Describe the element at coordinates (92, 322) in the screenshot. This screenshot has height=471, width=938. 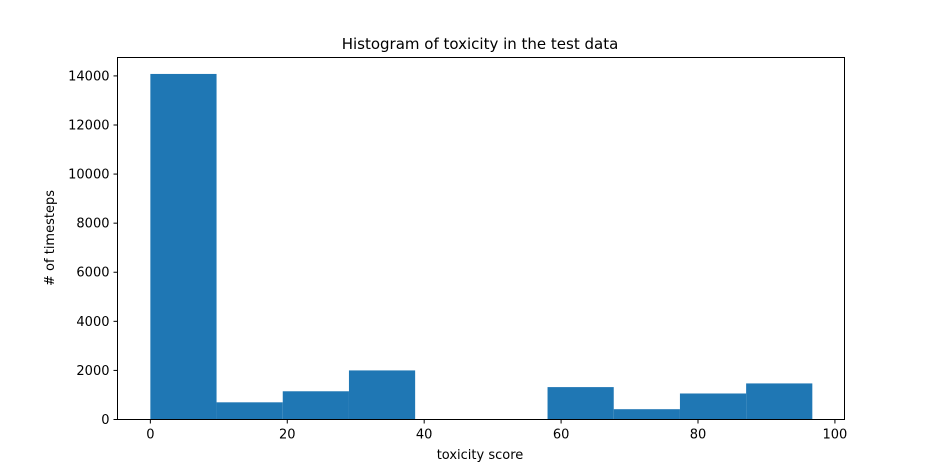
I see `y-tick-label: 4000` at that location.